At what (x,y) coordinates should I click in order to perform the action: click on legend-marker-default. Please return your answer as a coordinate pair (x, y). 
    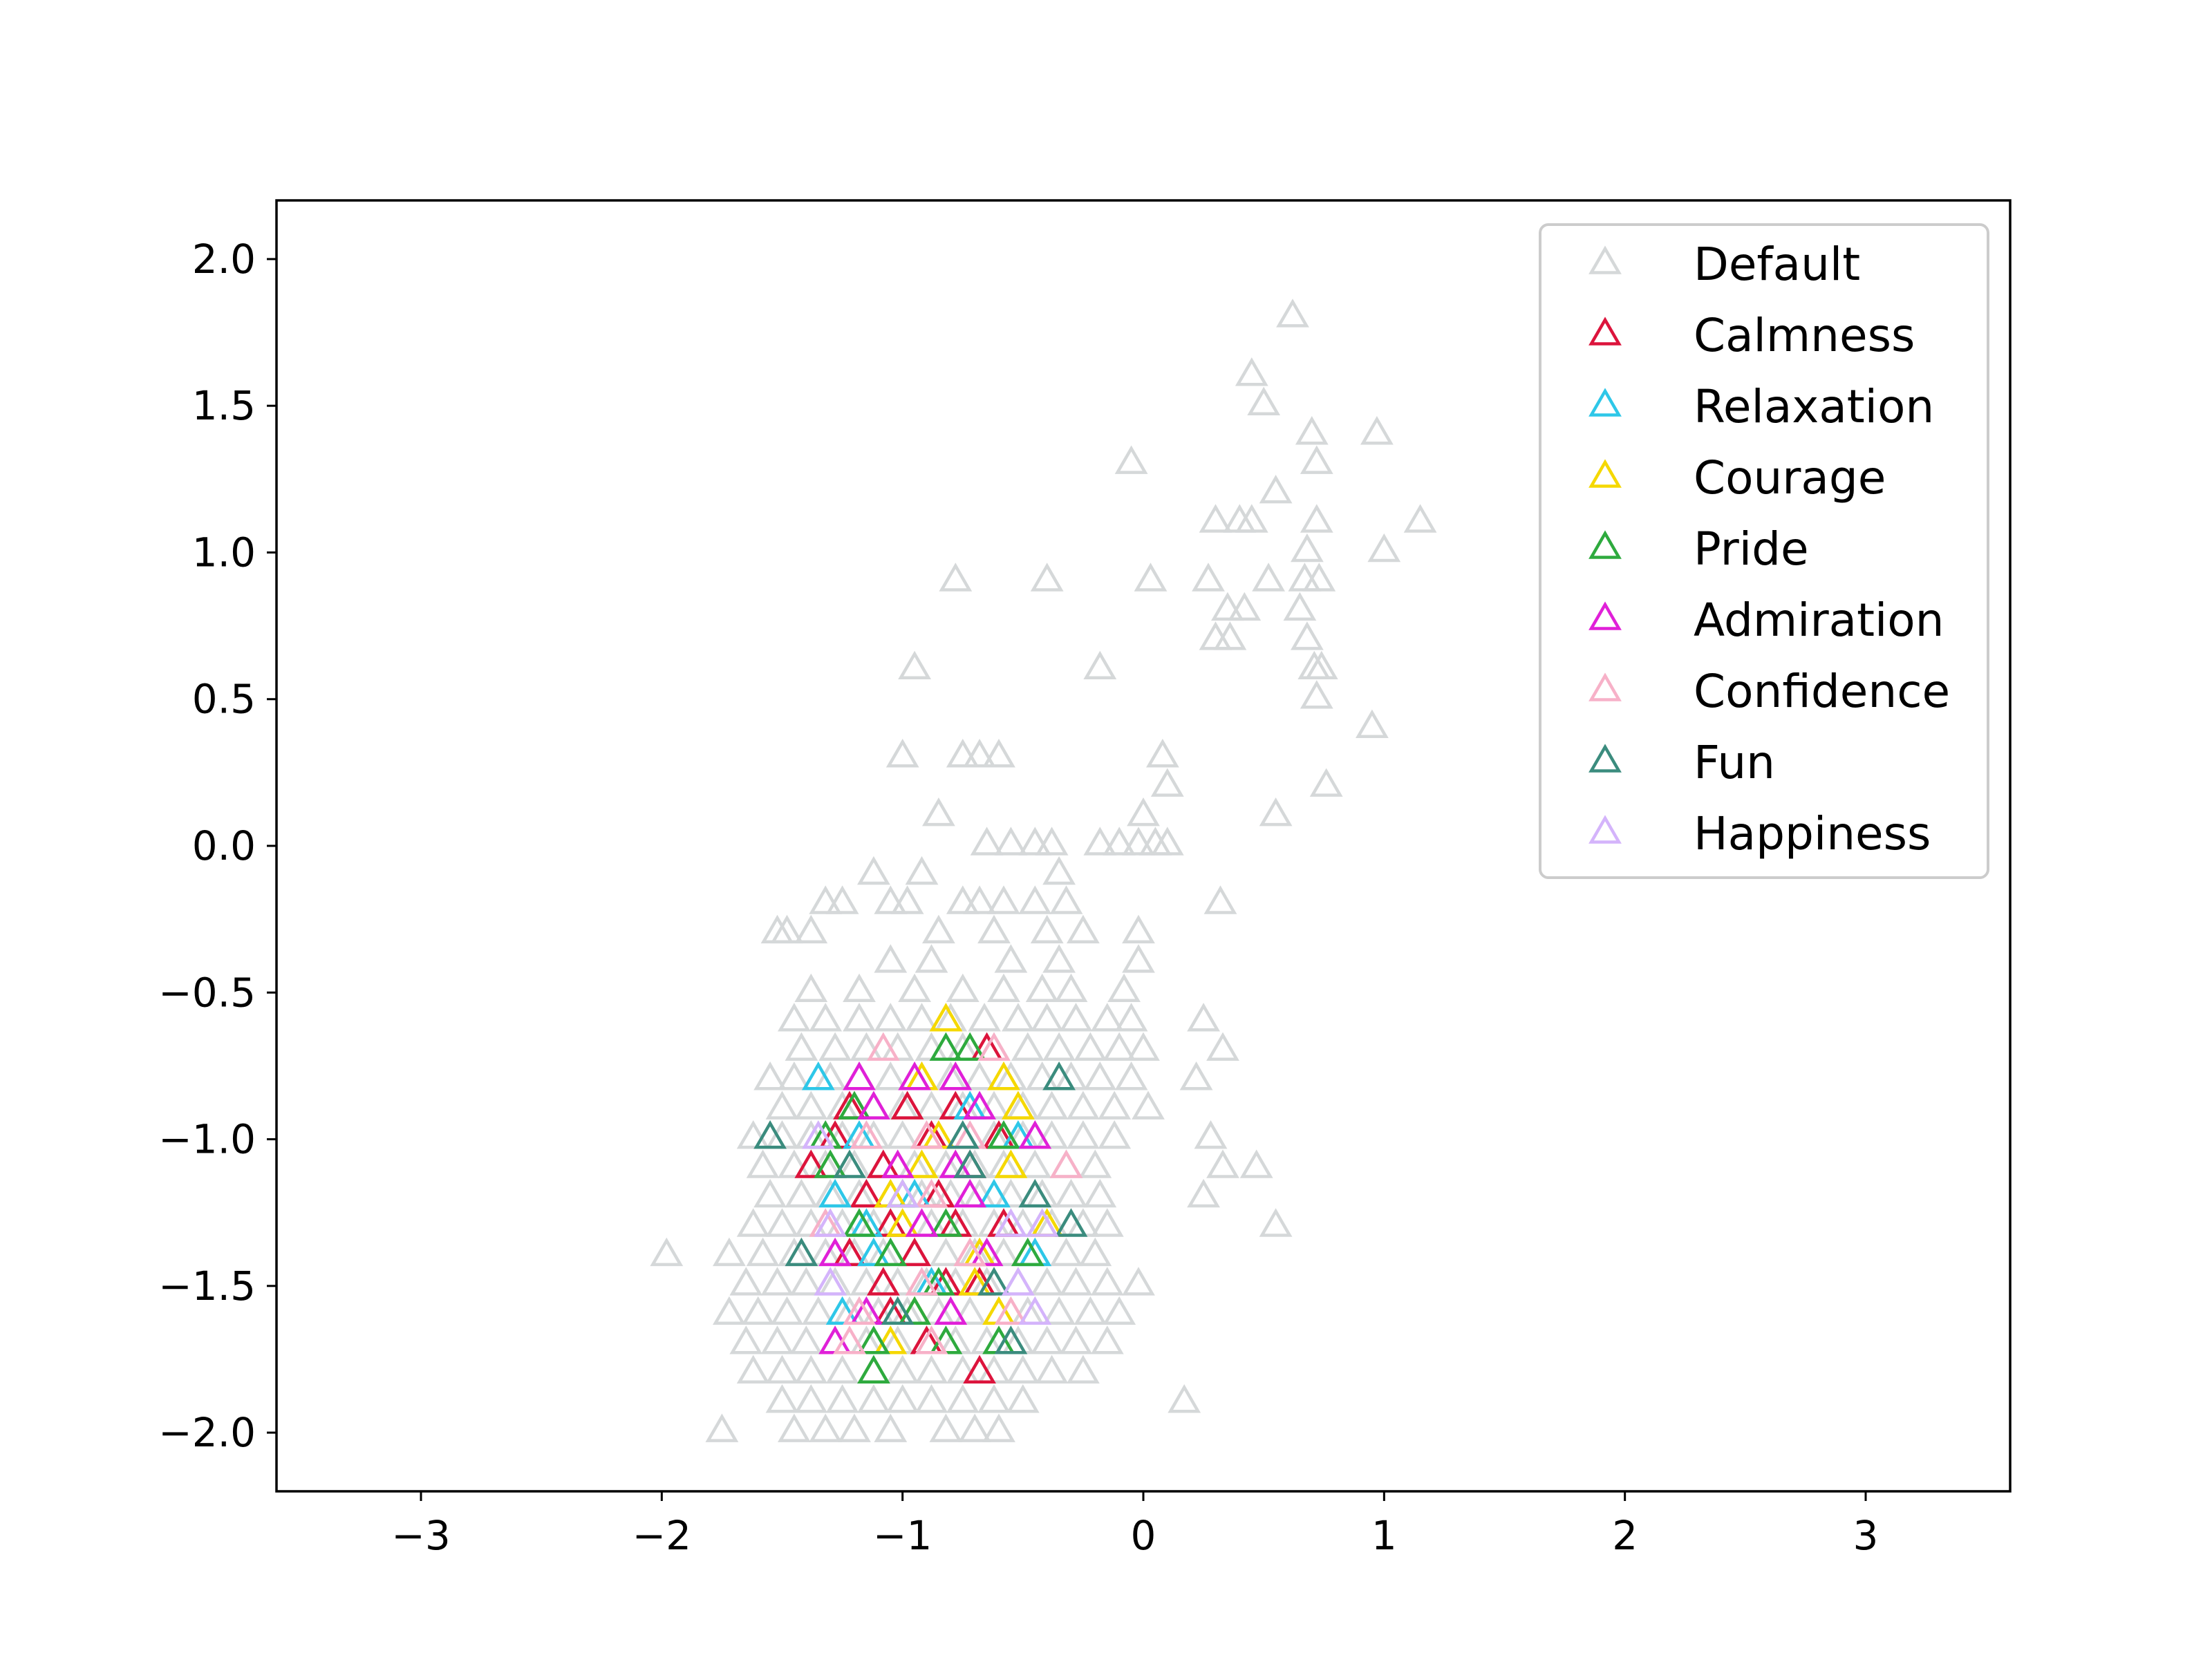
    Looking at the image, I should click on (1605, 259).